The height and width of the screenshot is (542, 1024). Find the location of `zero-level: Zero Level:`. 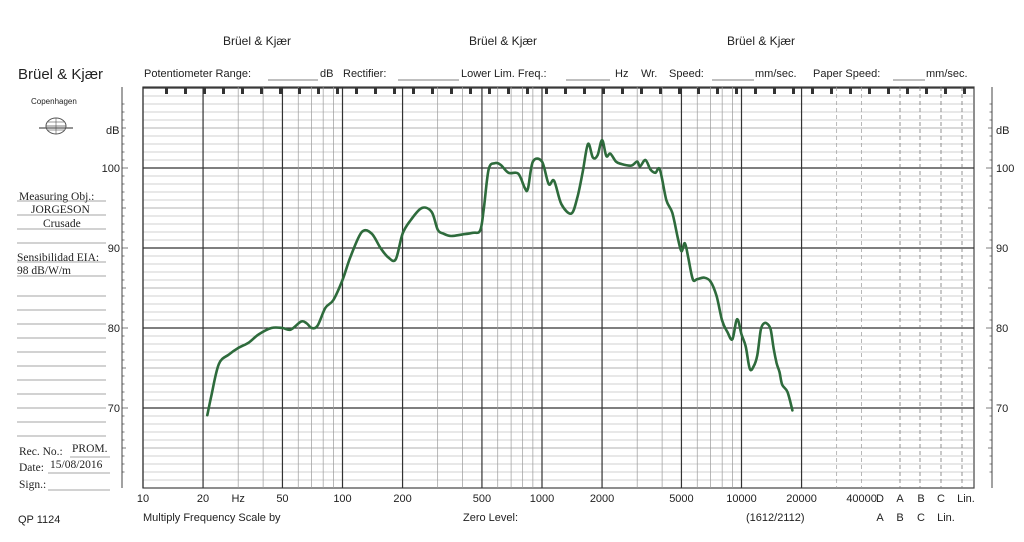

zero-level: Zero Level: is located at coordinates (491, 518).